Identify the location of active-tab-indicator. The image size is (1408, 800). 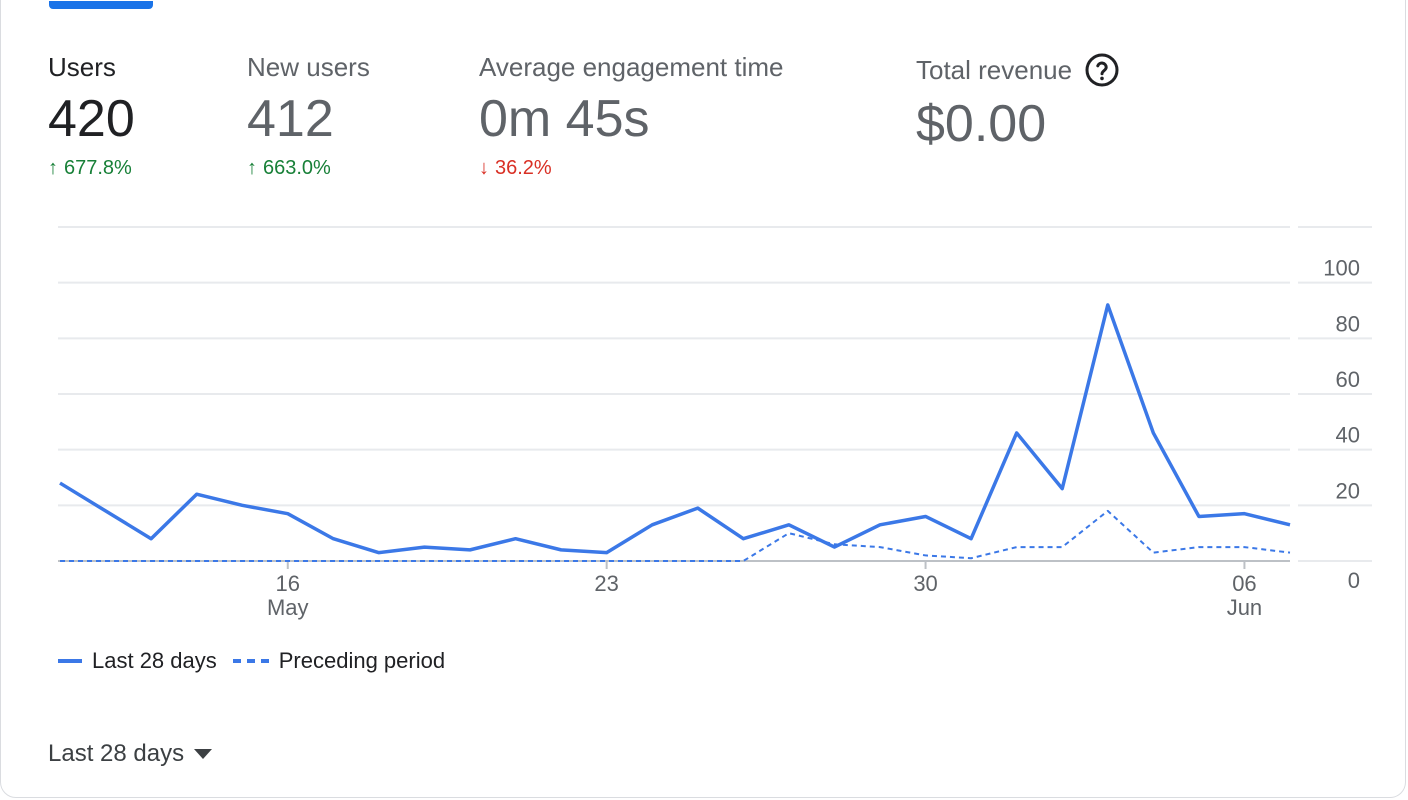
(101, 5).